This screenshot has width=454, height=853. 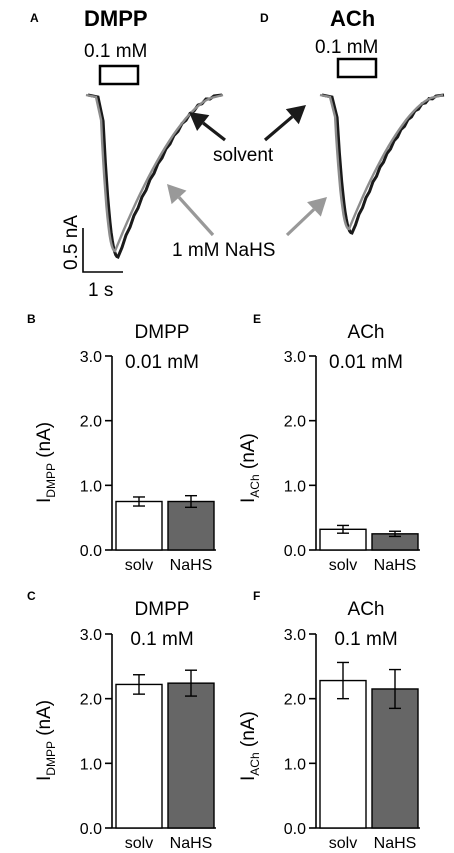 I want to click on chart-c-y-tick-label: 3.0, so click(x=91, y=635).